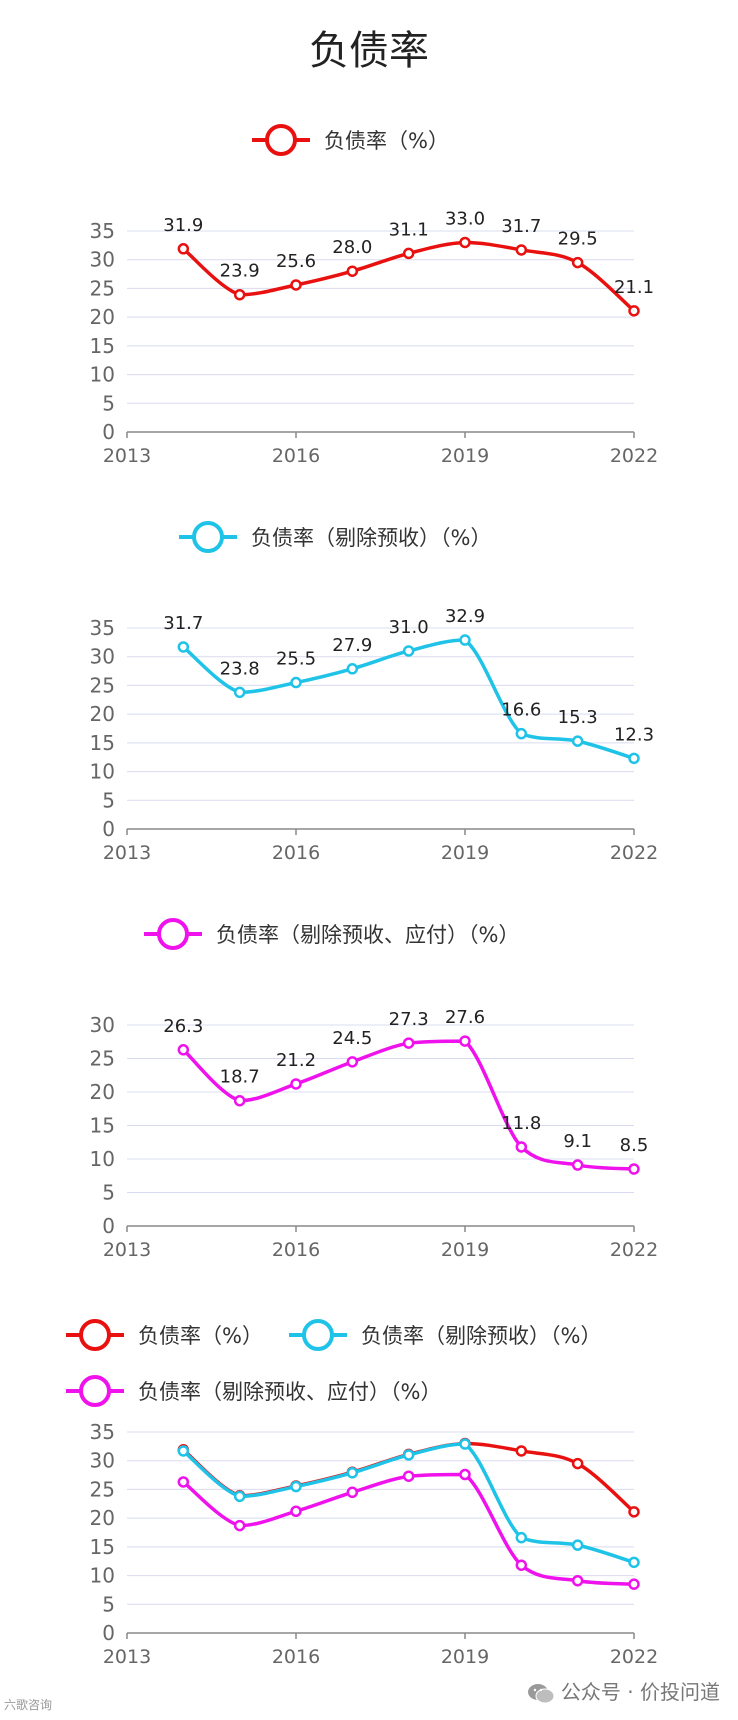  I want to click on y-tick-label: 20, so click(102, 1092).